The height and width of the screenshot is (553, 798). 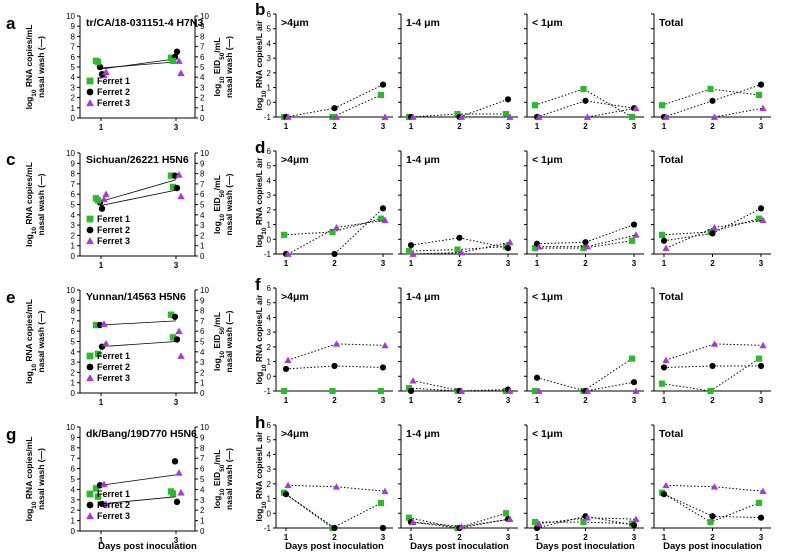 What do you see at coordinates (73, 246) in the screenshot?
I see `y-tick-label-left: 1` at bounding box center [73, 246].